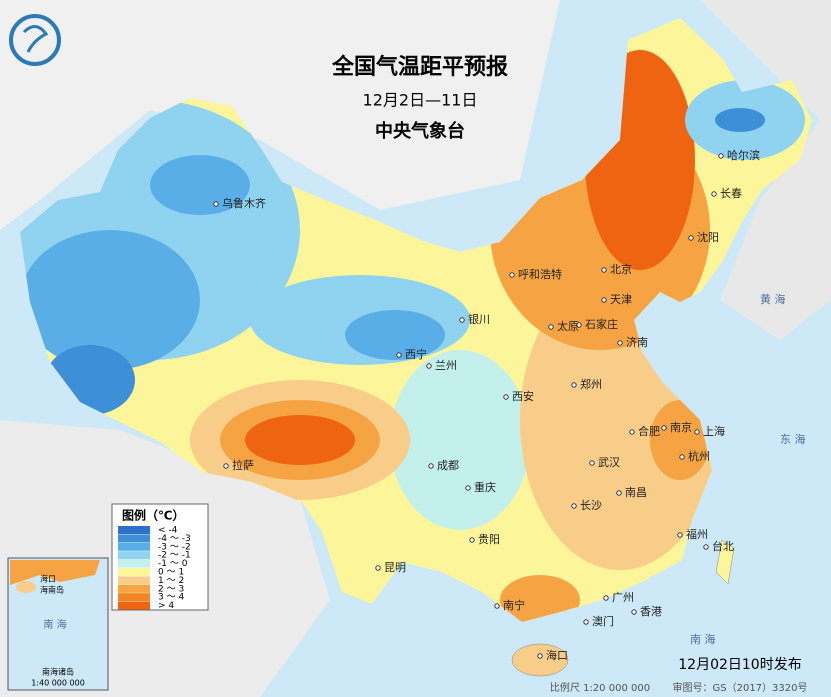 This screenshot has width=831, height=697. Describe the element at coordinates (52, 590) in the screenshot. I see `inset-label: 海南岛` at that location.